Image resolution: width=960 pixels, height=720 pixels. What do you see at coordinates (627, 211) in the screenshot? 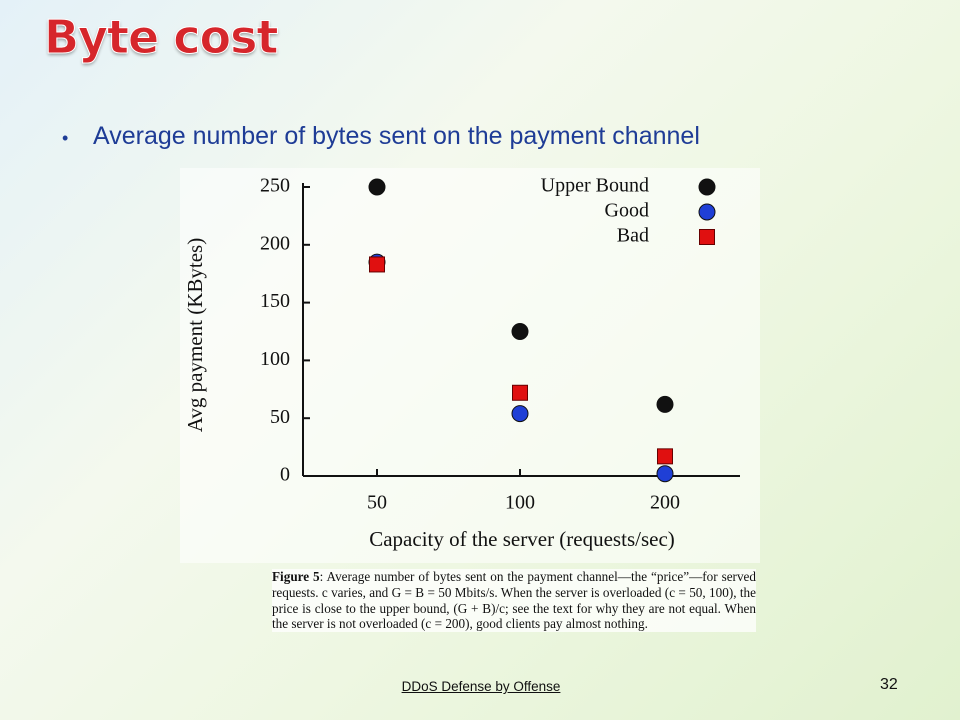
I see `legend-label: Good` at bounding box center [627, 211].